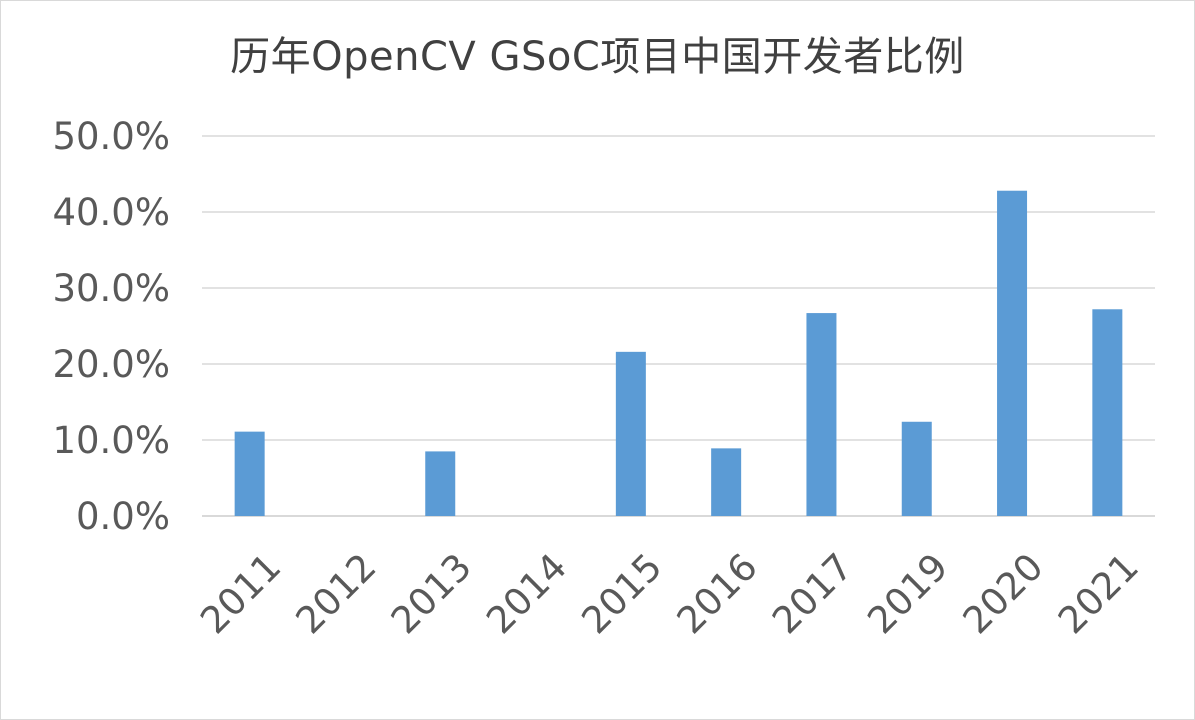  Describe the element at coordinates (440, 483) in the screenshot. I see `bar-2013` at that location.